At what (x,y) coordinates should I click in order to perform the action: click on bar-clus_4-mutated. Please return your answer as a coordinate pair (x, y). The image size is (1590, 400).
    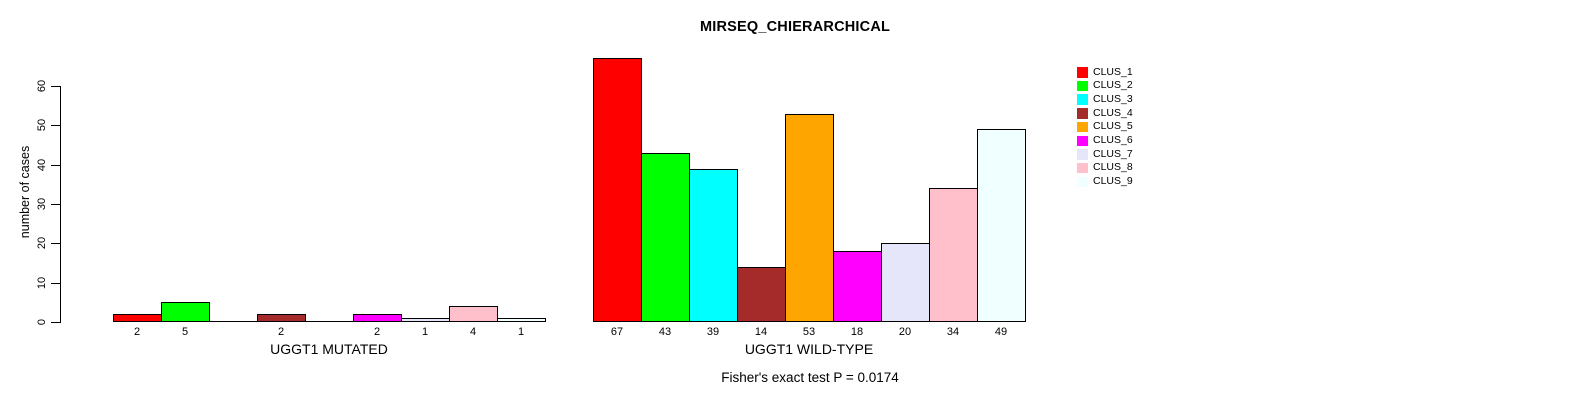
    Looking at the image, I should click on (281, 318).